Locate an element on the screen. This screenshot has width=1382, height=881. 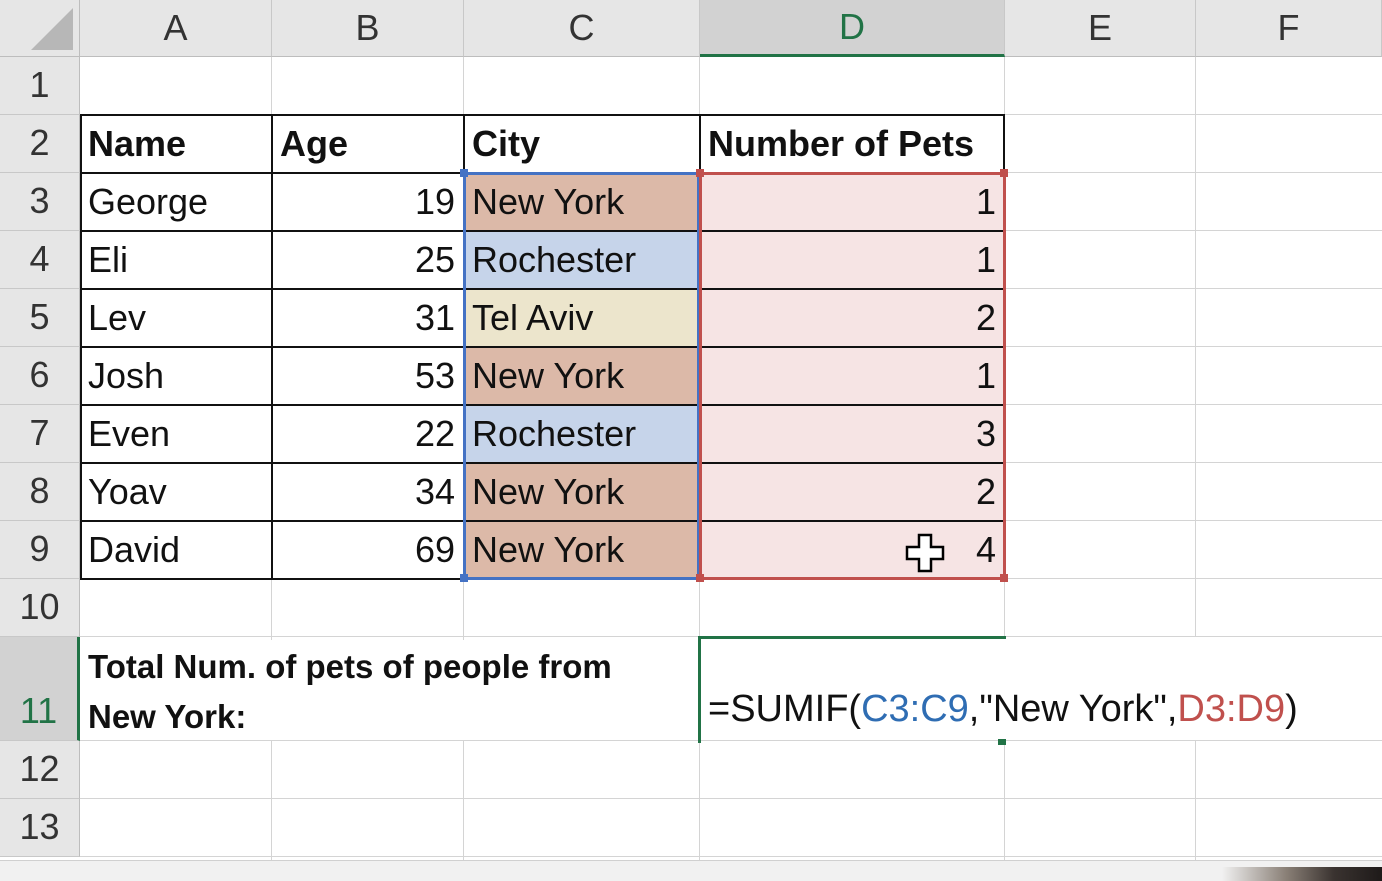
cell-name: Josh is located at coordinates (126, 375).